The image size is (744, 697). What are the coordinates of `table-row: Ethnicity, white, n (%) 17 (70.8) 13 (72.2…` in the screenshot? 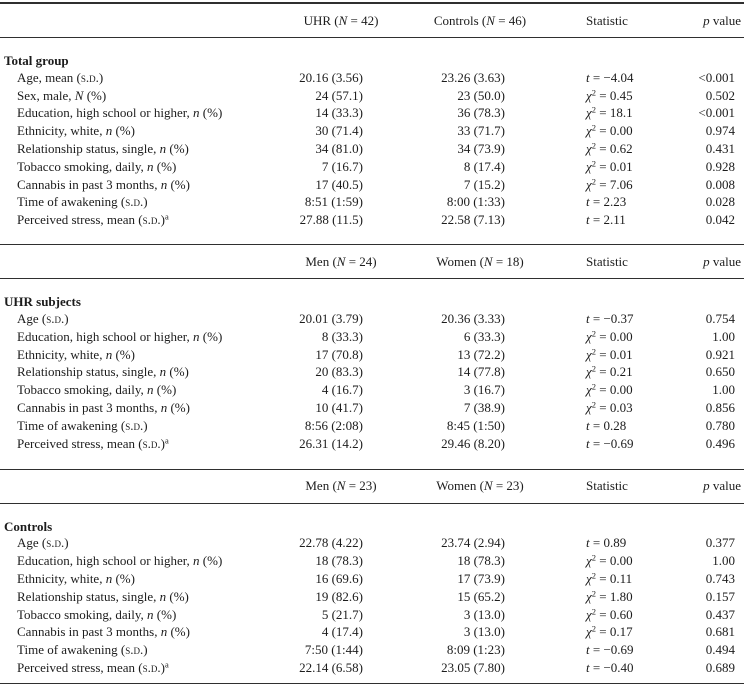 It's located at (372, 355).